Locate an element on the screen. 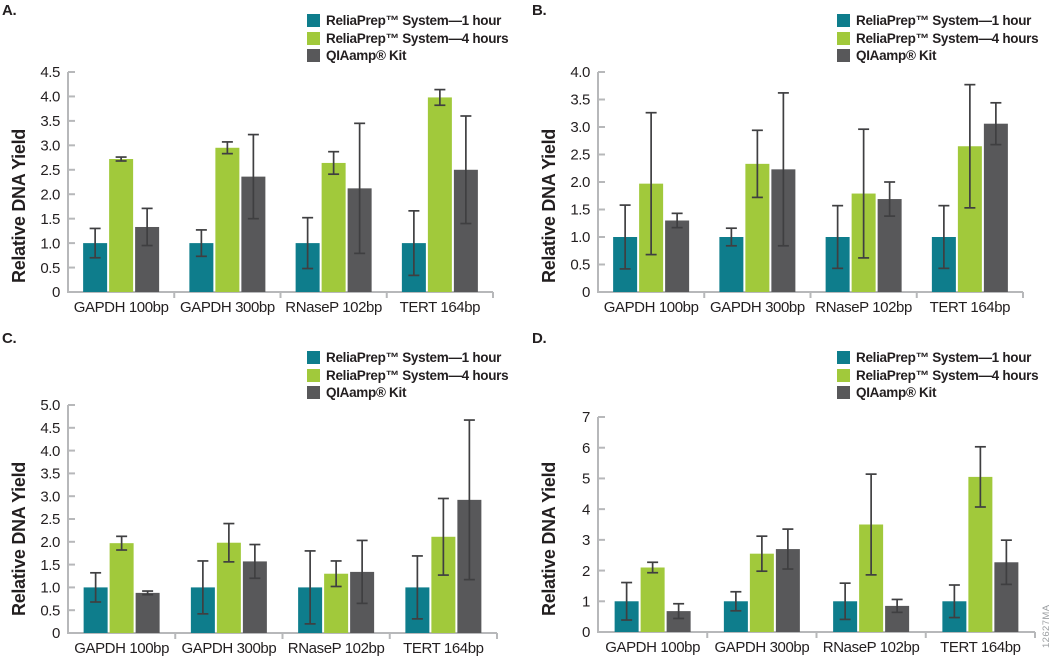 The height and width of the screenshot is (656, 1060). y-tick-label: 7 is located at coordinates (586, 417).